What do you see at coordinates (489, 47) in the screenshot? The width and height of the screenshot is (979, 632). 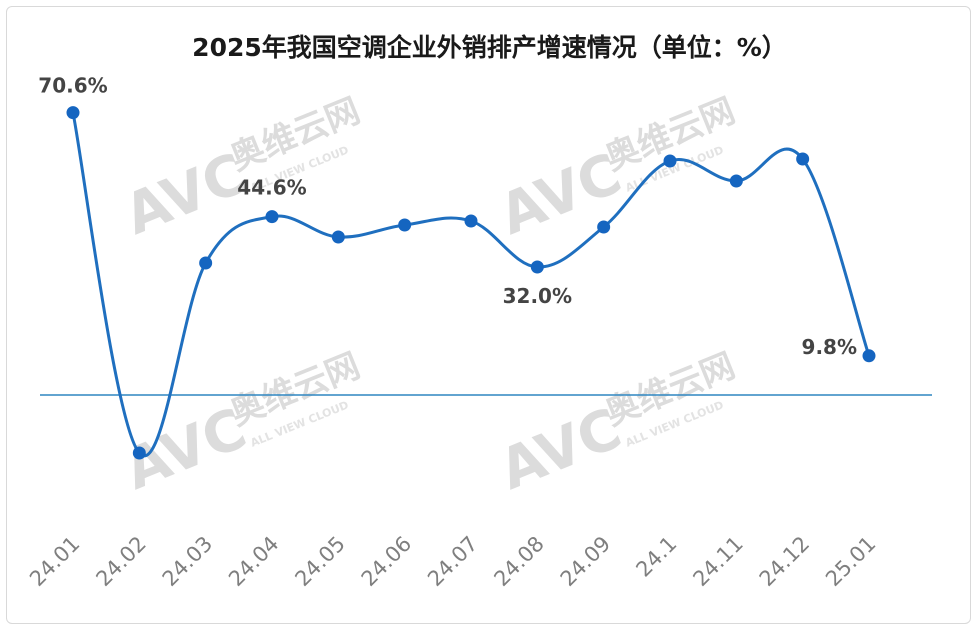 I see `chart-title: 2025年我国空调企业外销排产增速情况（单位：%）` at bounding box center [489, 47].